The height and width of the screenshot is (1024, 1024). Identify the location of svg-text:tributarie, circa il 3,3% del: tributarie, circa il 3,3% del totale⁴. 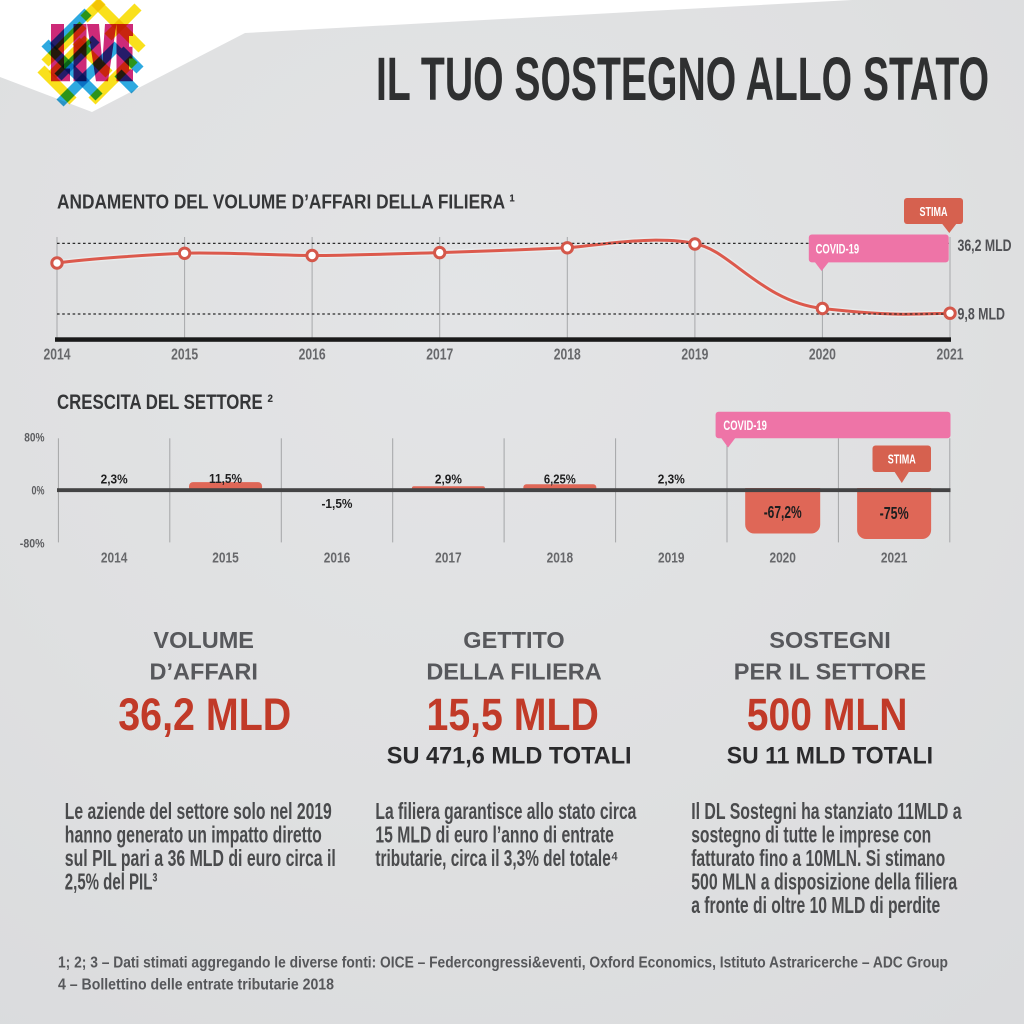
(496, 858).